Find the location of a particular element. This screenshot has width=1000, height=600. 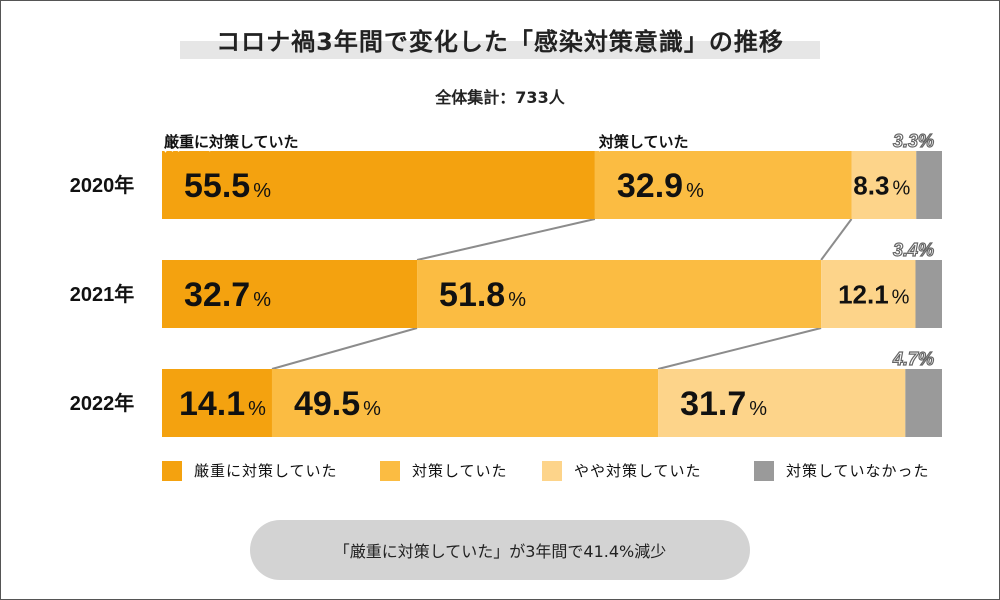

legend-item-none: 対策していなかった is located at coordinates (842, 470).